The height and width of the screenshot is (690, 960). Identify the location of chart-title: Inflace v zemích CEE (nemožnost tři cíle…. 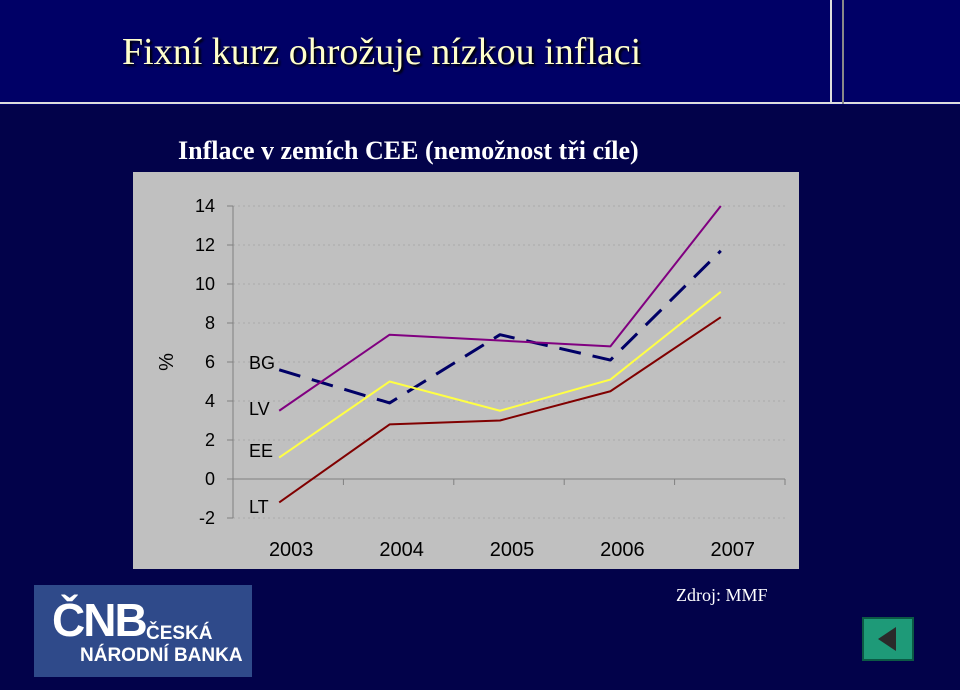
(408, 150).